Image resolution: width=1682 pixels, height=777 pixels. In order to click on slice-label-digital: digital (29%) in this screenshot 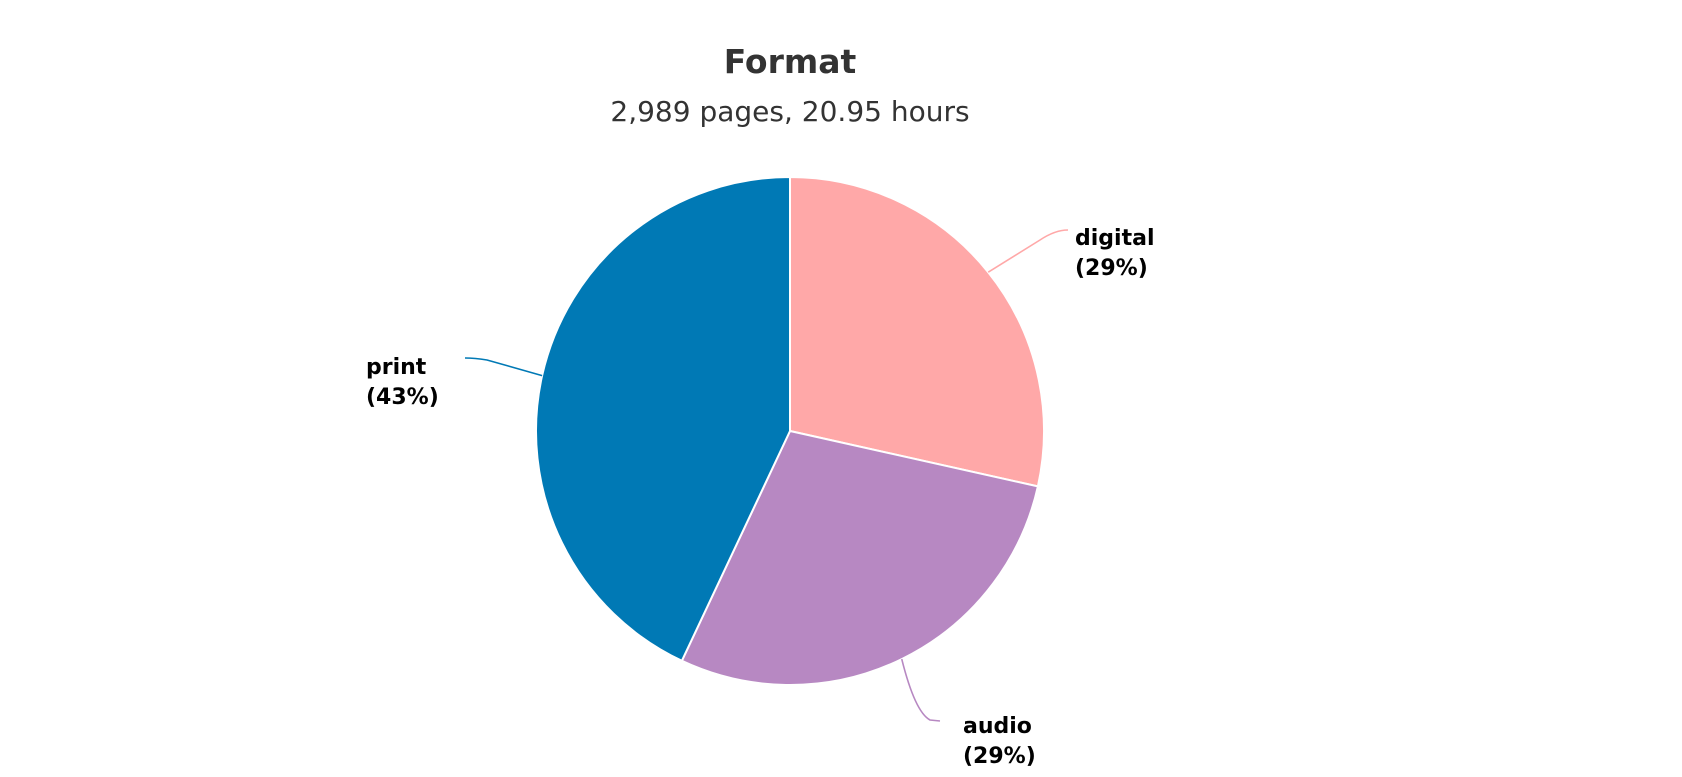, I will do `click(1114, 253)`.